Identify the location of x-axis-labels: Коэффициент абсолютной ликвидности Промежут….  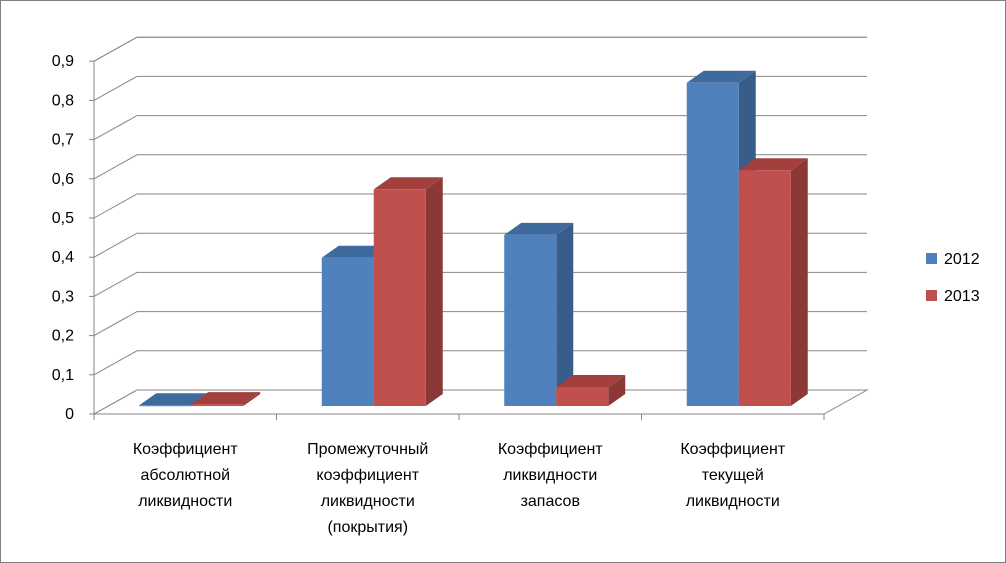
(459, 488).